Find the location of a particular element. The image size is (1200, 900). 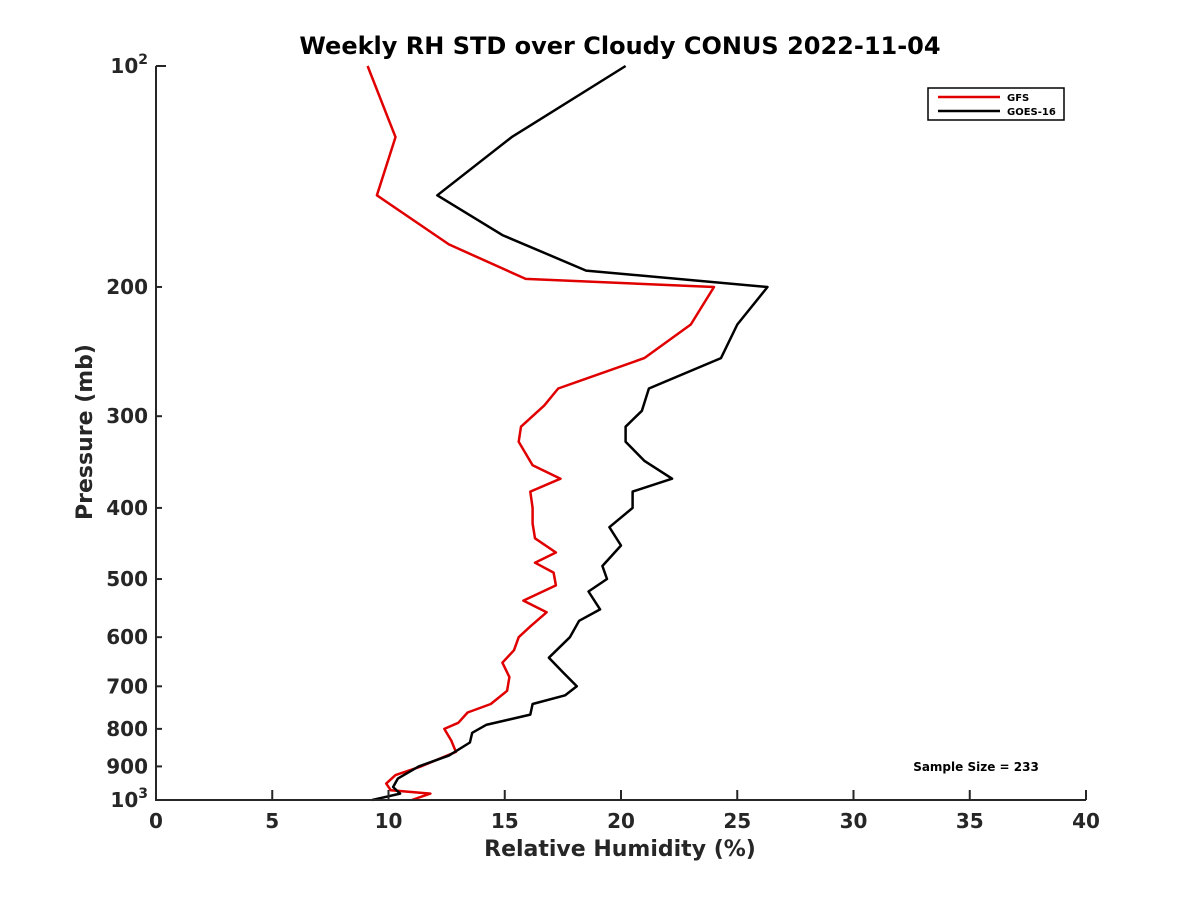

legend-entries: GFS GOES-16 is located at coordinates (997, 105).